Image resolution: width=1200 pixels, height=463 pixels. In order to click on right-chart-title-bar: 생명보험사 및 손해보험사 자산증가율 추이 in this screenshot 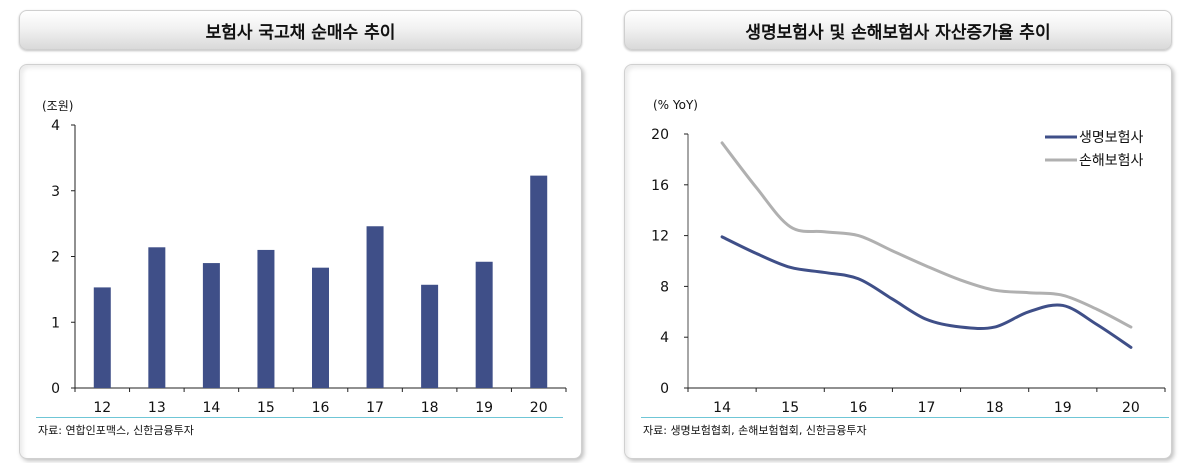, I will do `click(898, 30)`.